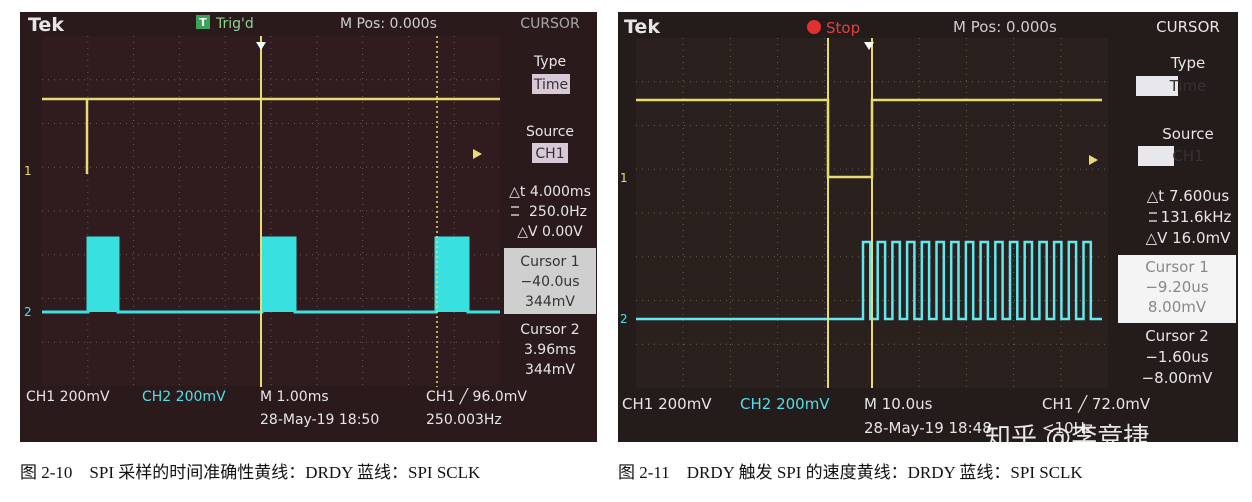 This screenshot has width=1252, height=502. Describe the element at coordinates (814, 27) in the screenshot. I see `stop-indicator` at that location.